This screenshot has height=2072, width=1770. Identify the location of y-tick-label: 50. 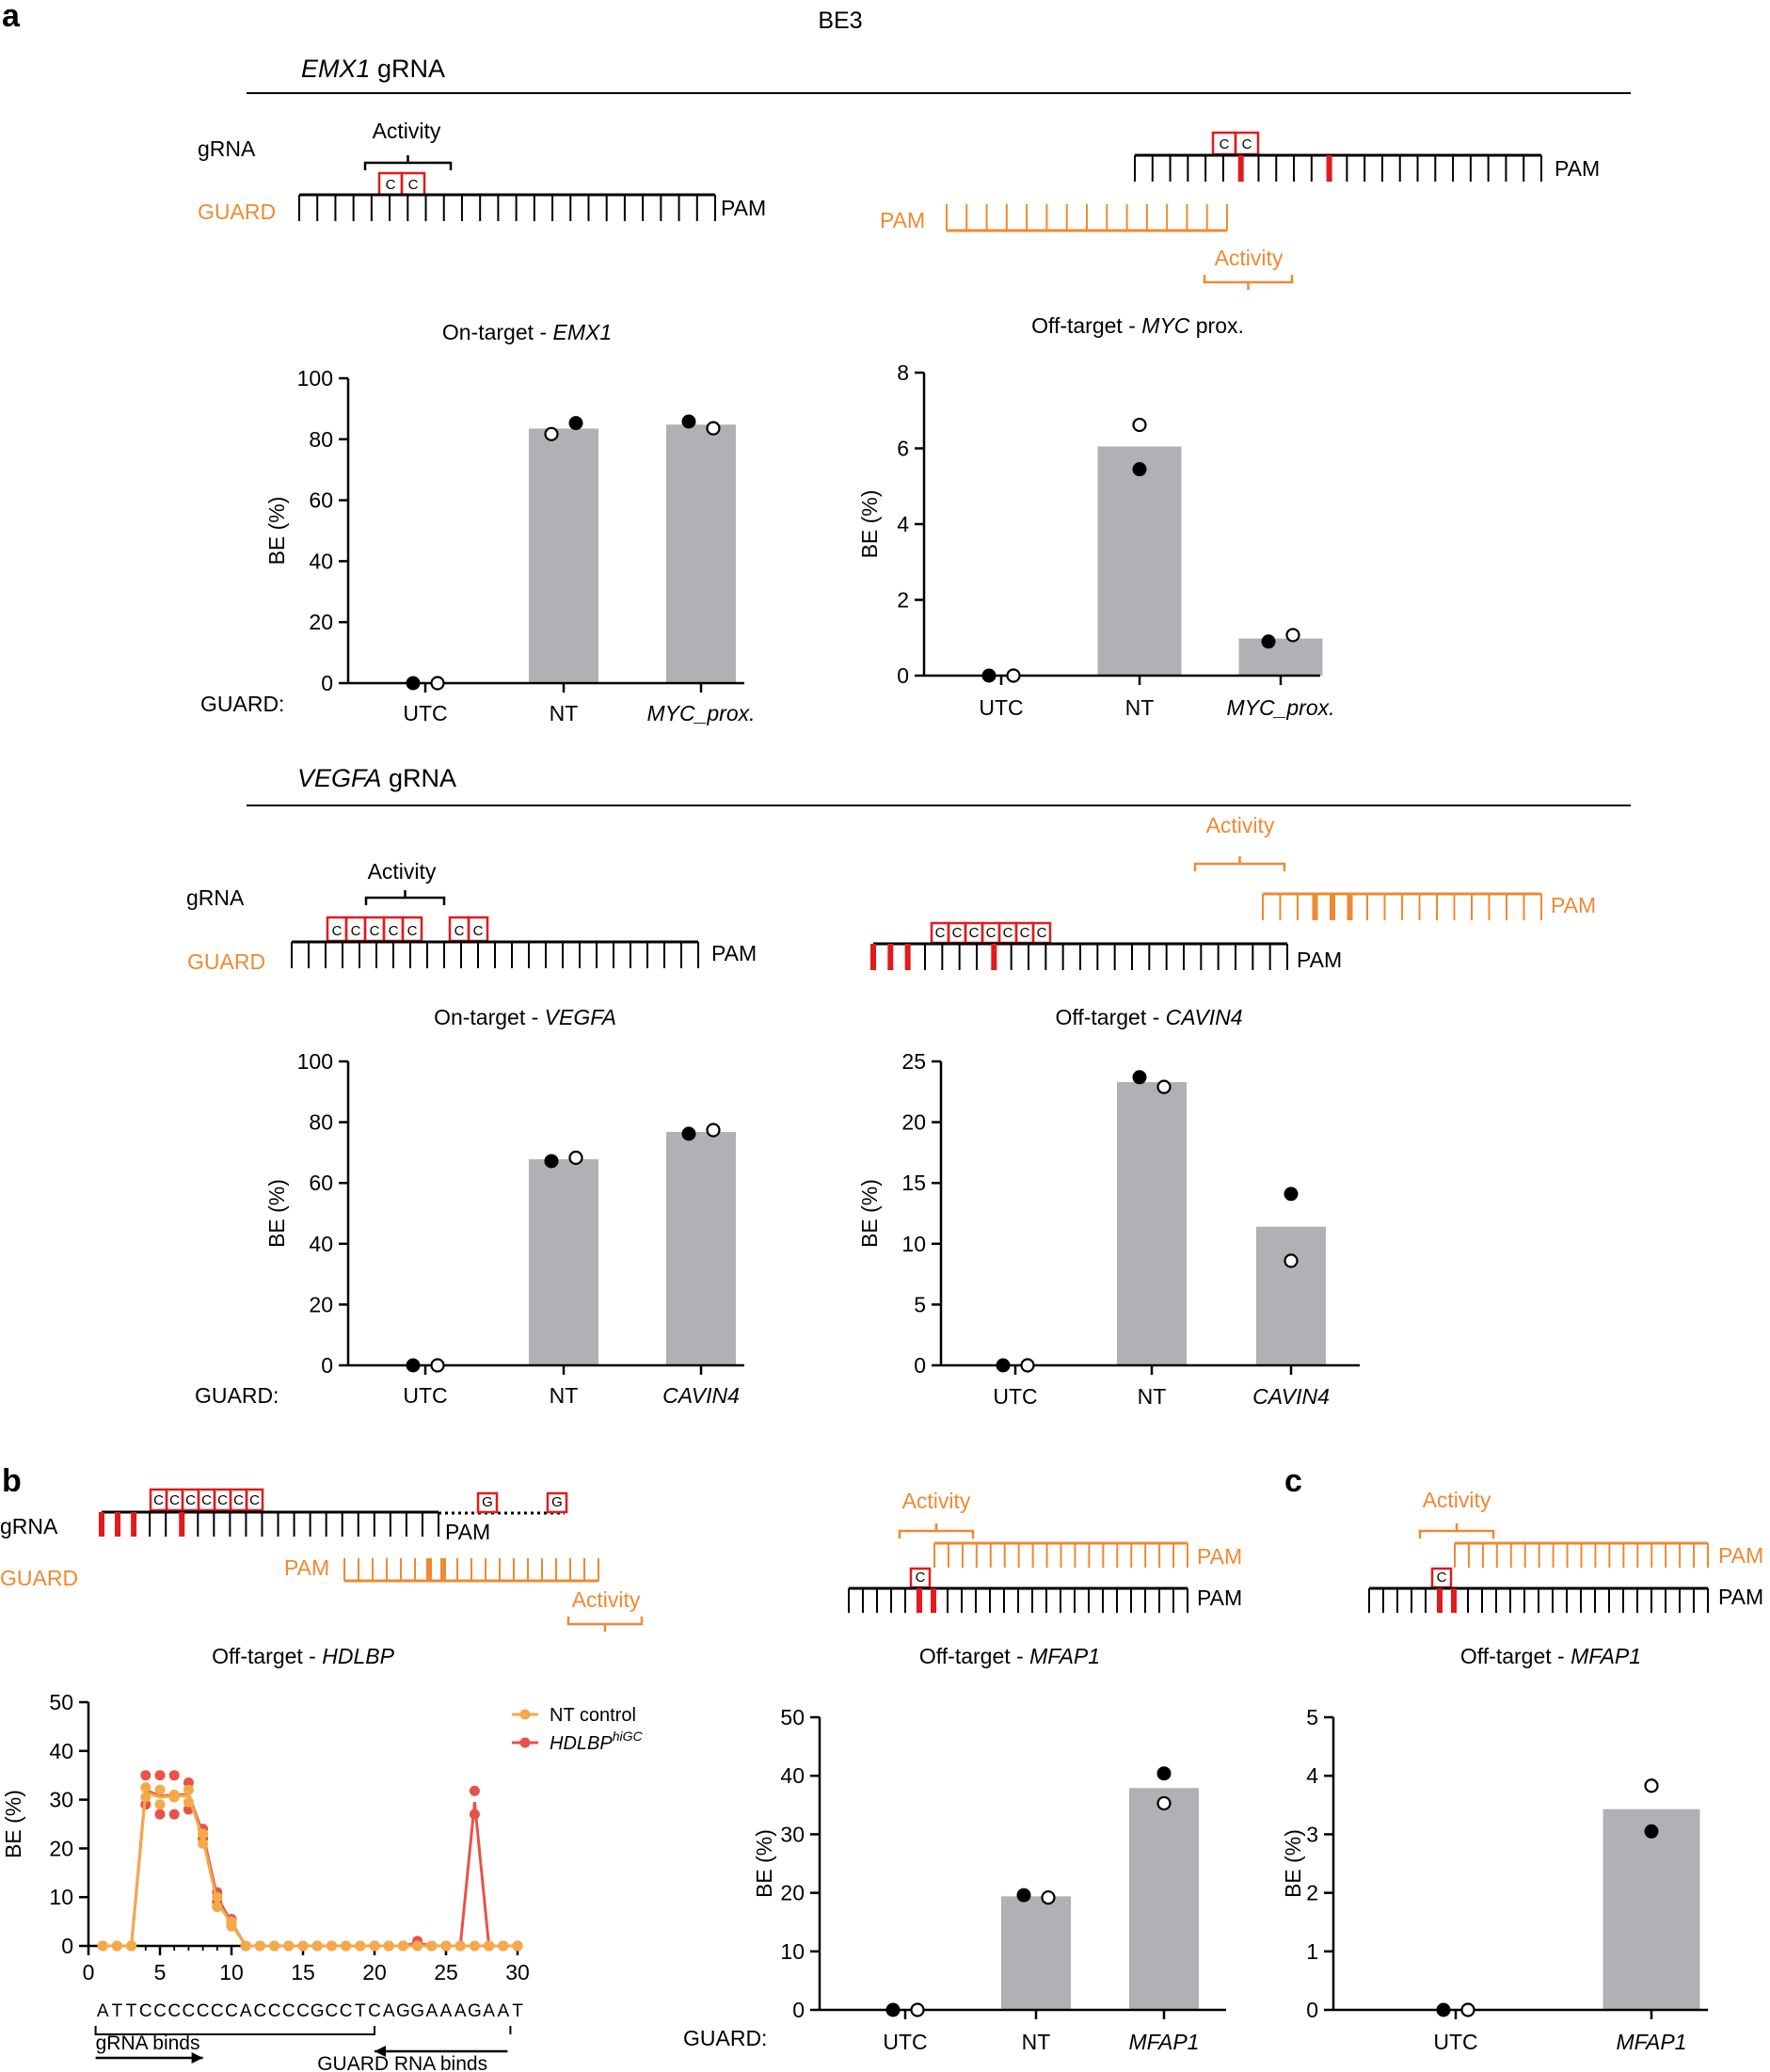
(61, 1702).